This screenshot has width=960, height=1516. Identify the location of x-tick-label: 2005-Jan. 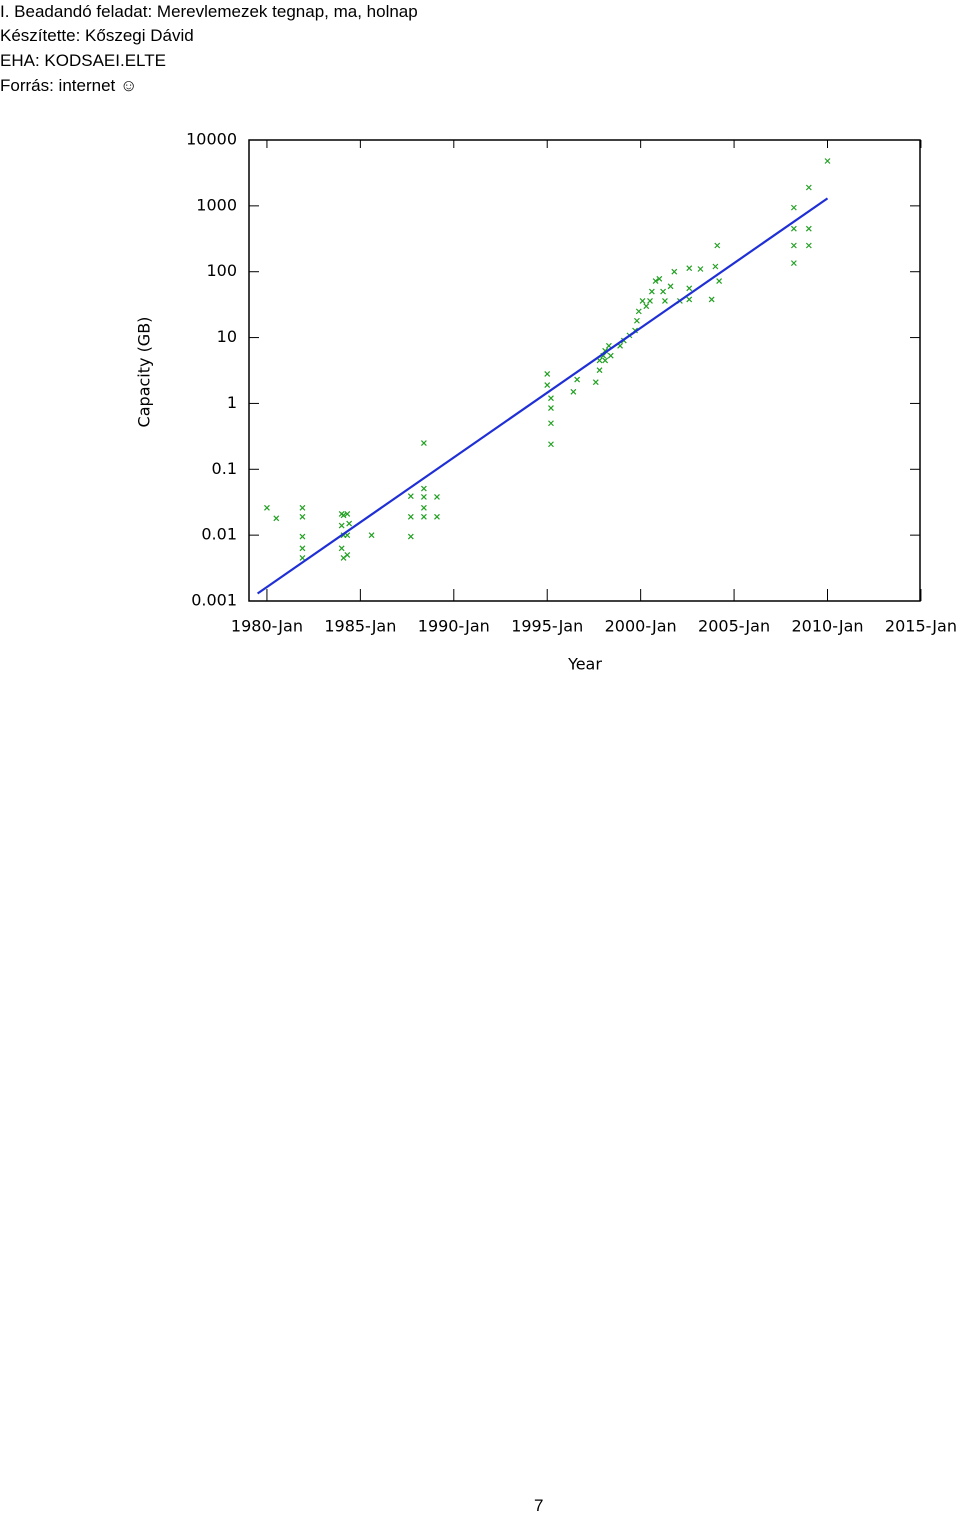
(734, 626).